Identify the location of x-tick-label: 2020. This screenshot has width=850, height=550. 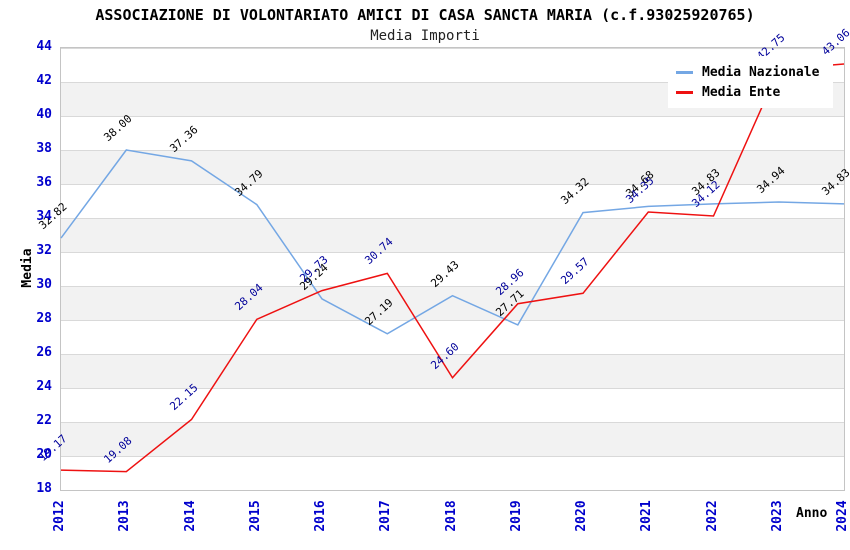
(581, 516).